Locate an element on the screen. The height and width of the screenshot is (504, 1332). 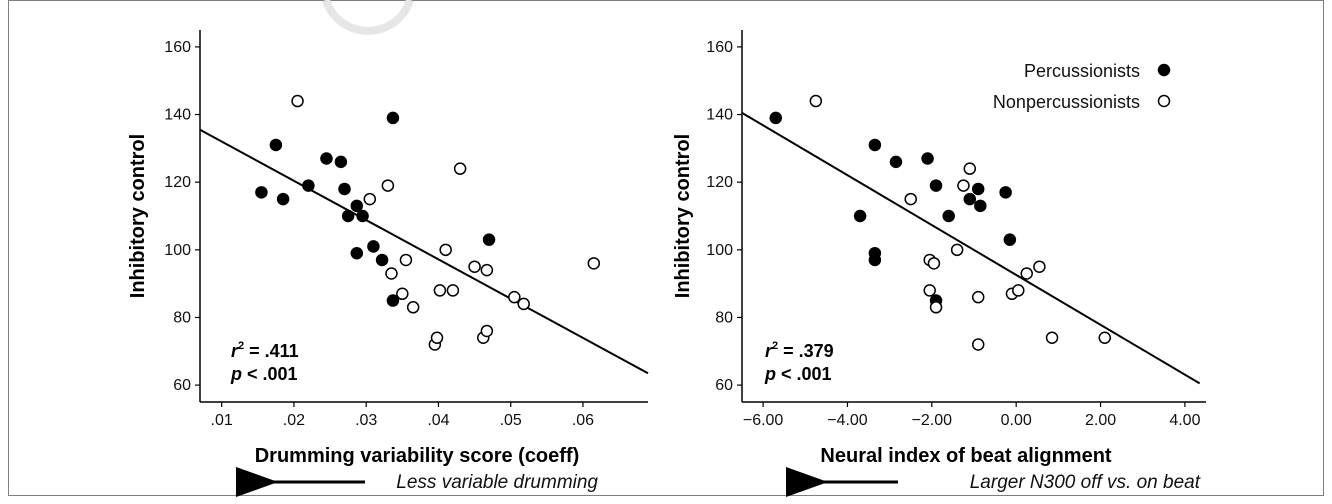
legend: Percussionists Nonpercussionists is located at coordinates (1082, 86).